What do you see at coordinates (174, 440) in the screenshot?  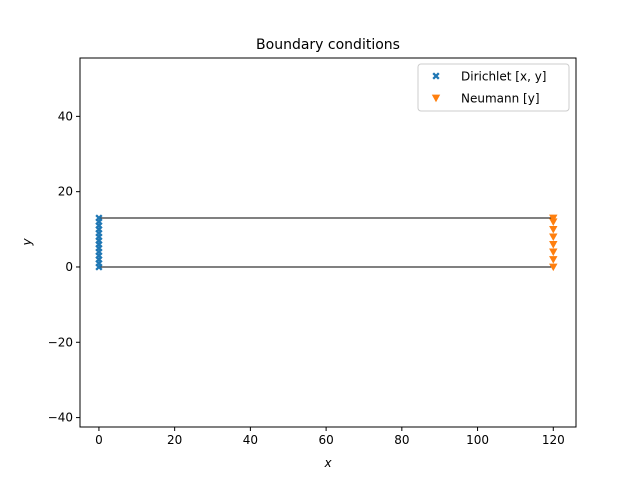 I see `x-tick-label-20: 20` at bounding box center [174, 440].